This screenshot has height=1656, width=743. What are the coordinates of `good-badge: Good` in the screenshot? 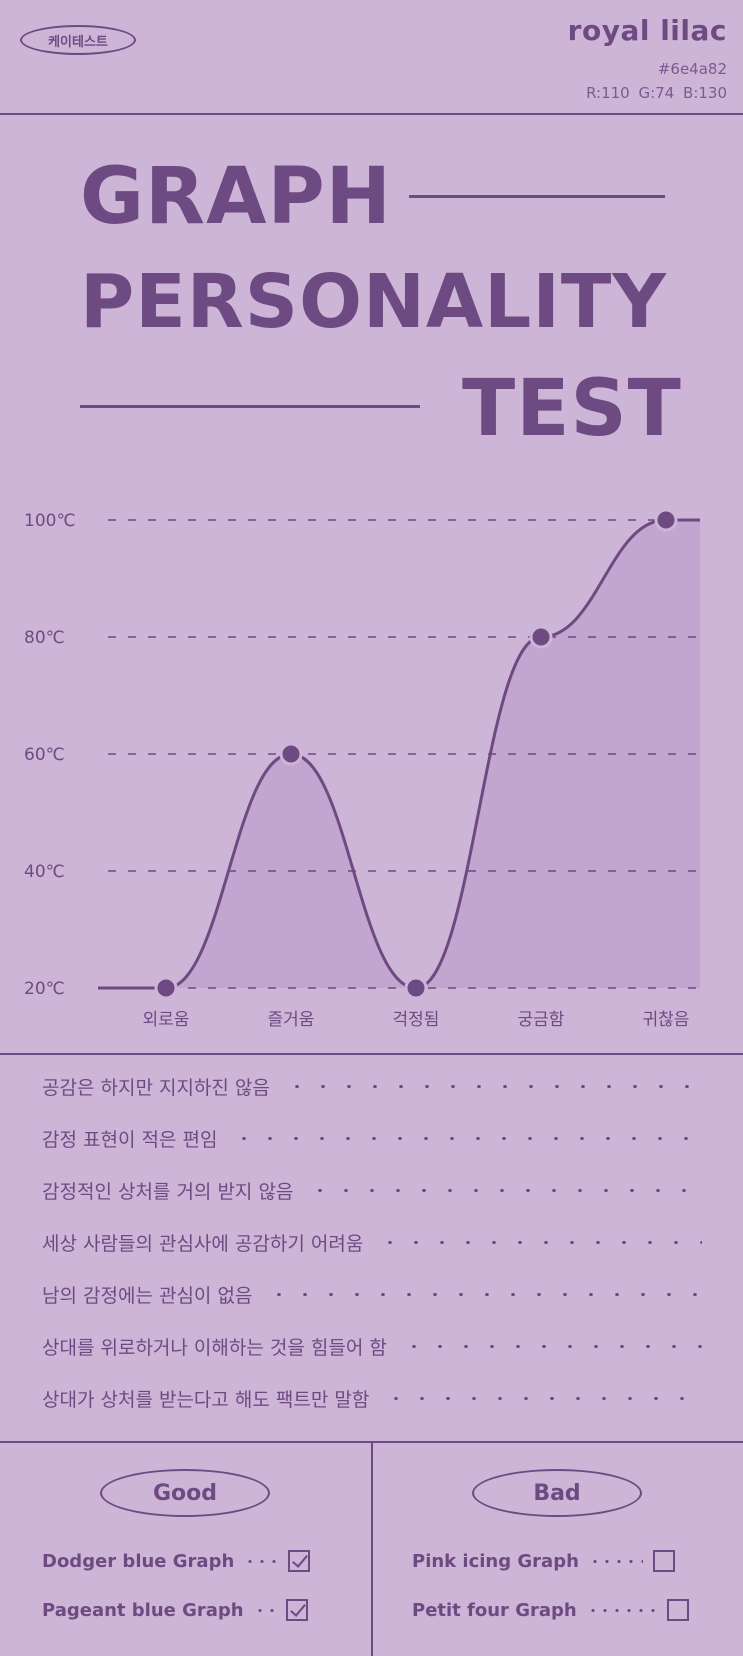 It's located at (185, 1493).